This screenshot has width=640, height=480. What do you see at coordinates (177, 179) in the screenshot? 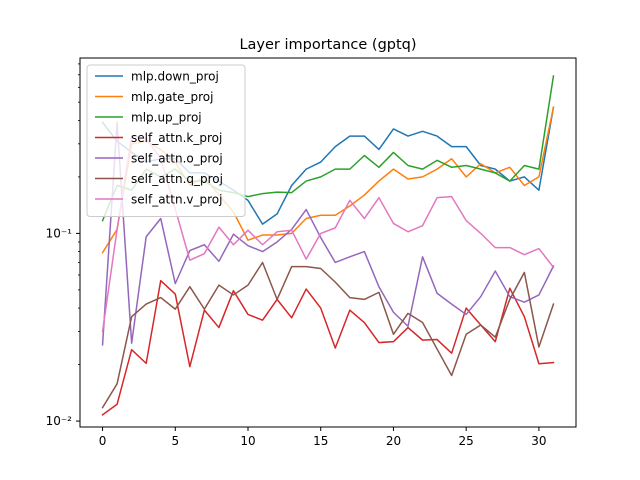
I see `legend-entry: self_attn.q_proj` at bounding box center [177, 179].